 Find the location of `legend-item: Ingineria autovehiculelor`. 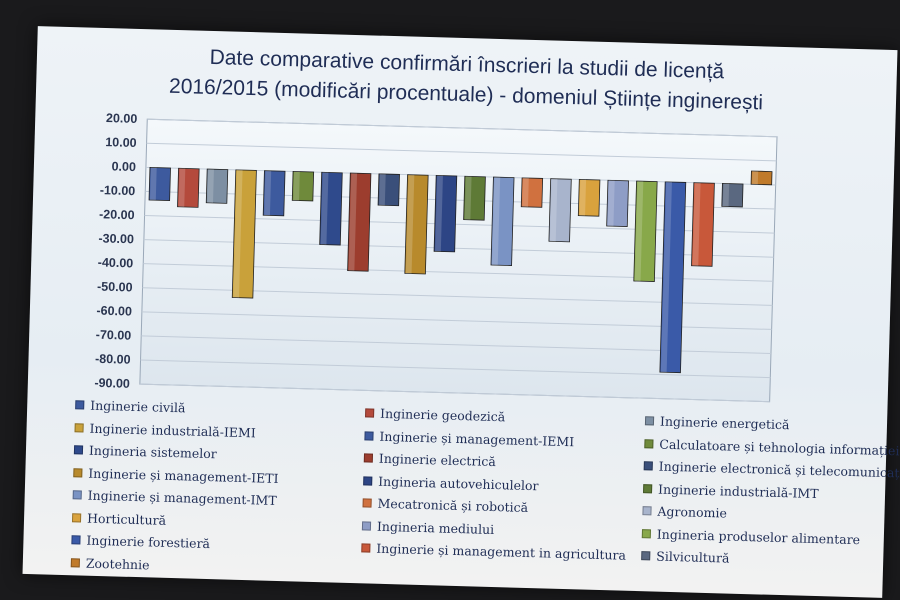

legend-item: Ingineria autovehiculelor is located at coordinates (451, 483).